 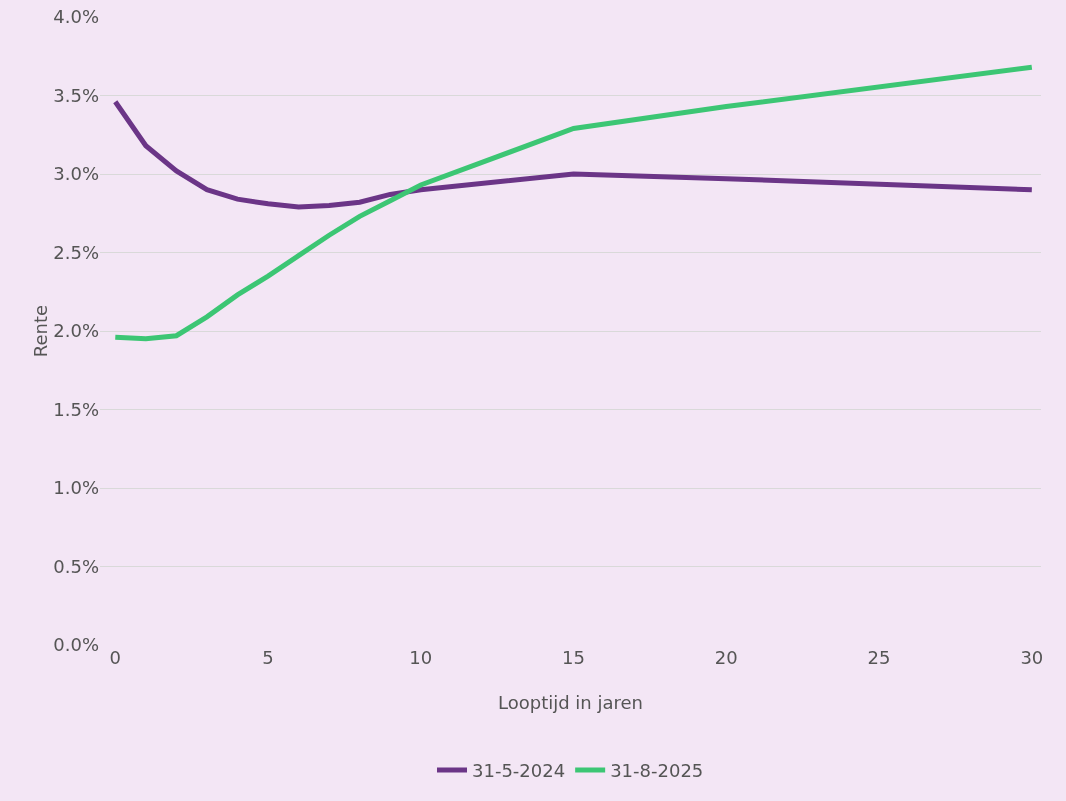 I want to click on y-tick-label: 4.0%, so click(x=76, y=17).